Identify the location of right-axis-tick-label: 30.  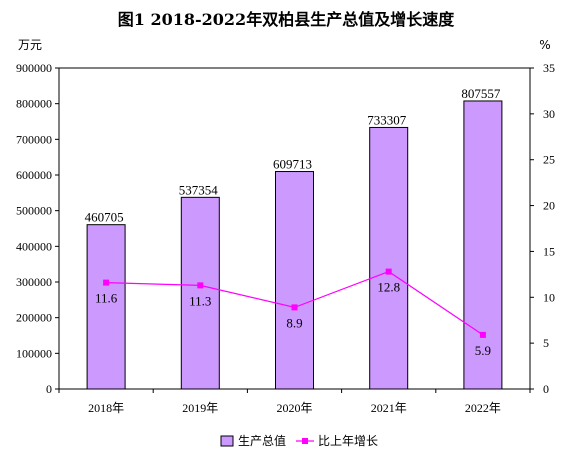
(549, 114).